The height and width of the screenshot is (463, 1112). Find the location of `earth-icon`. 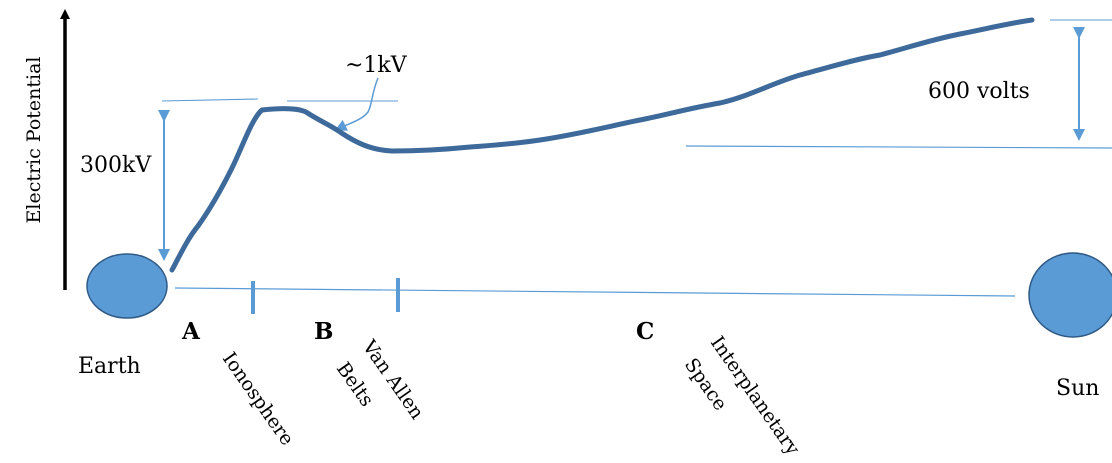

earth-icon is located at coordinates (127, 286).